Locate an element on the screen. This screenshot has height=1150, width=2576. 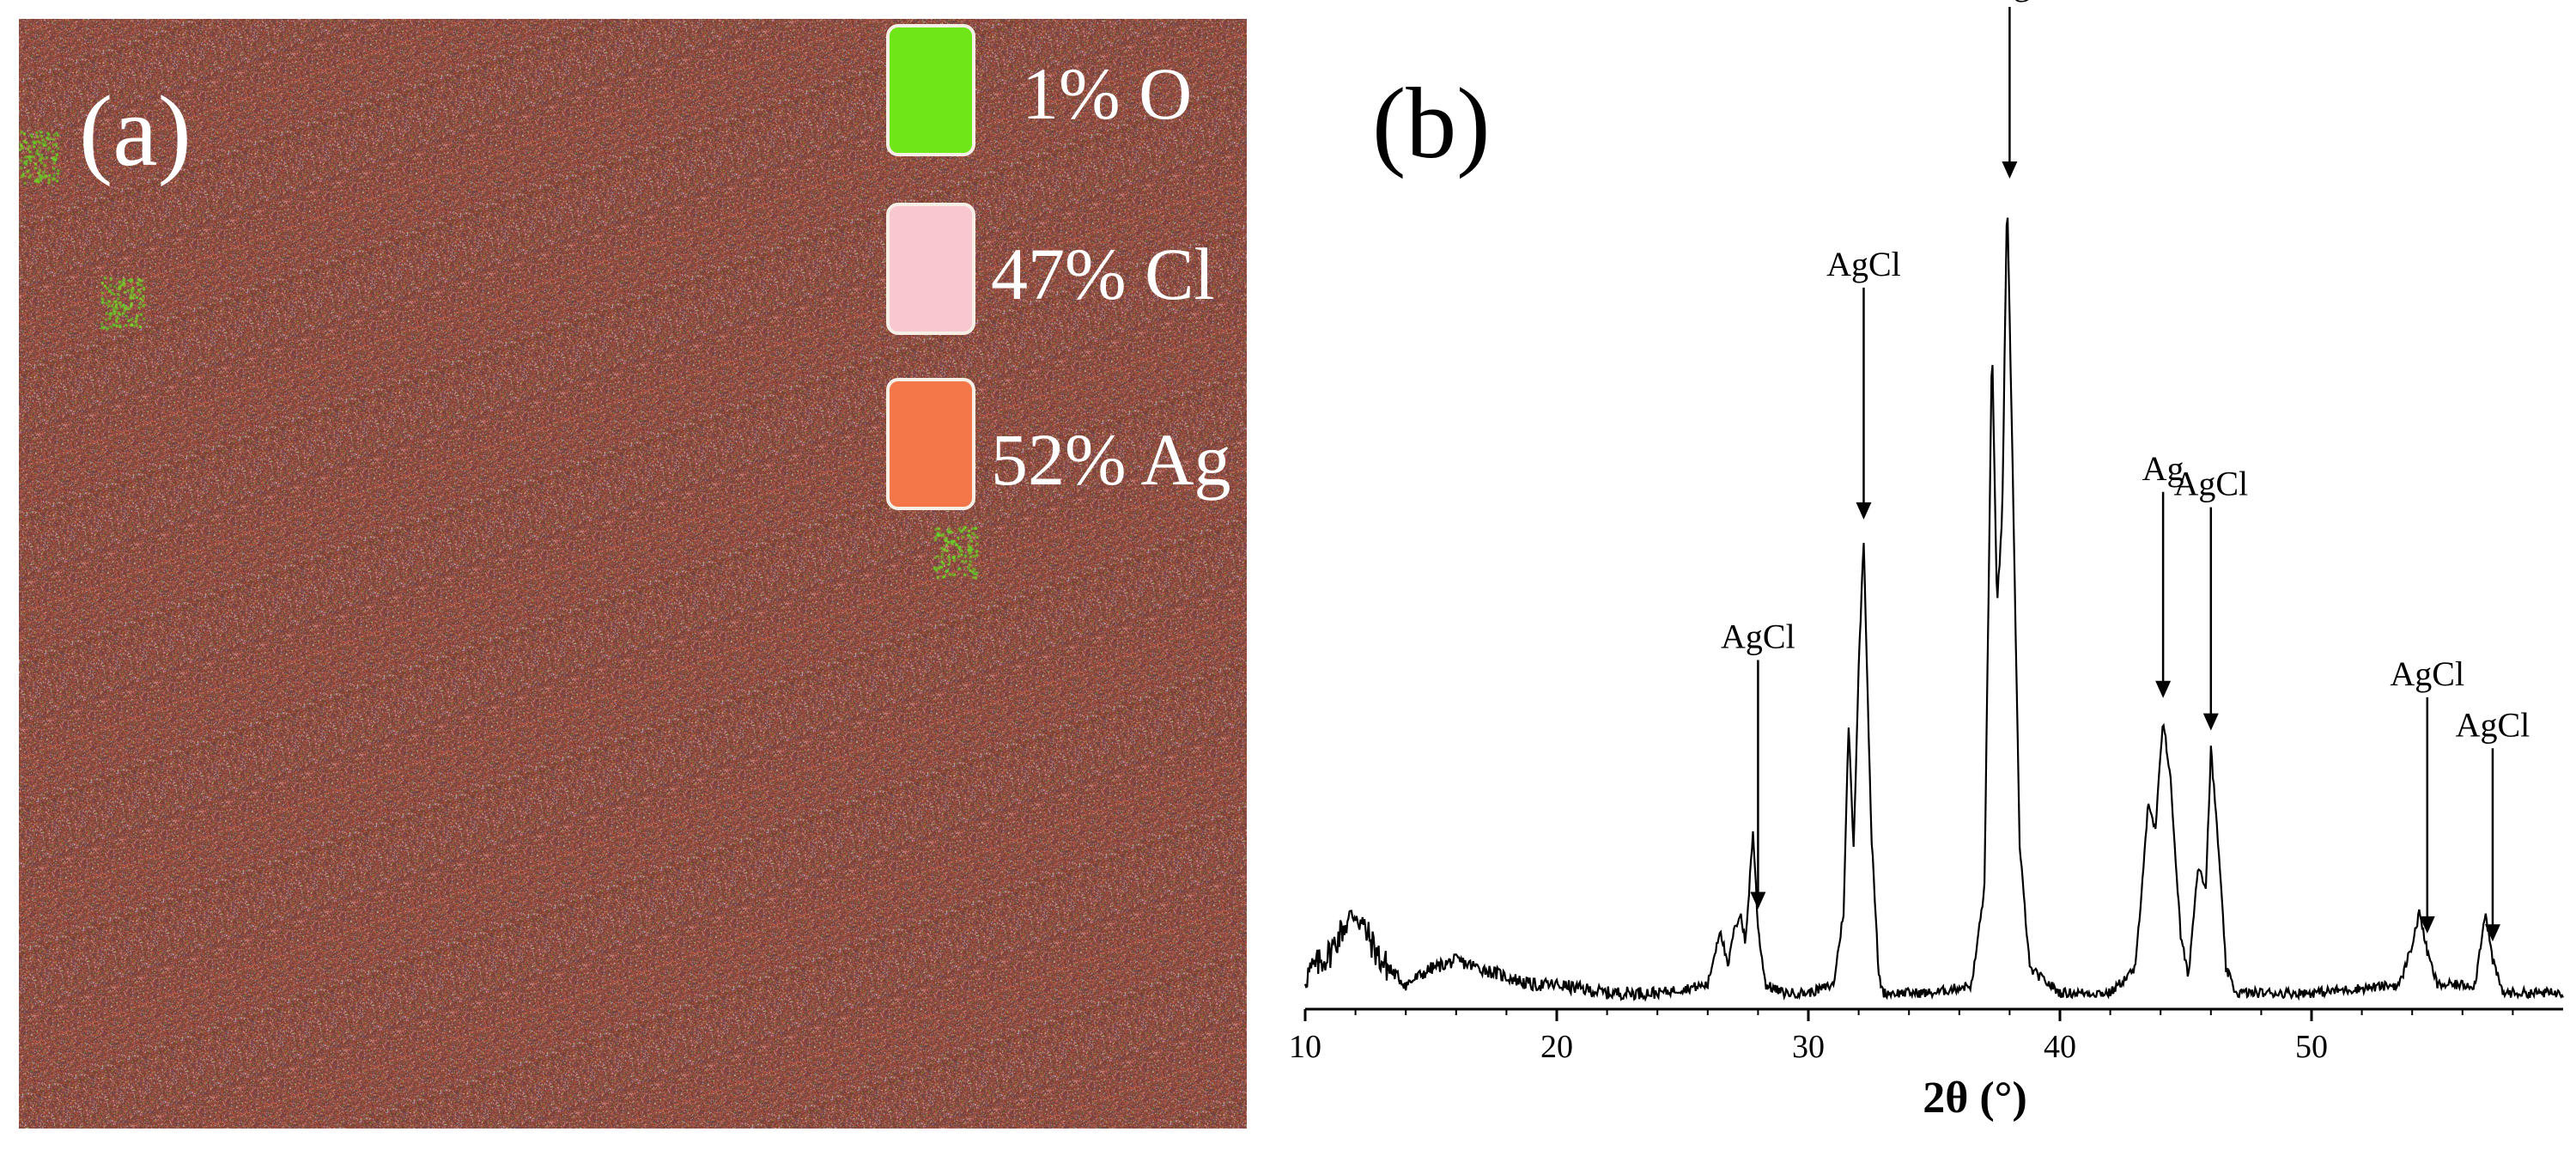
legend-label-oxygen: 1% O is located at coordinates (1107, 93).